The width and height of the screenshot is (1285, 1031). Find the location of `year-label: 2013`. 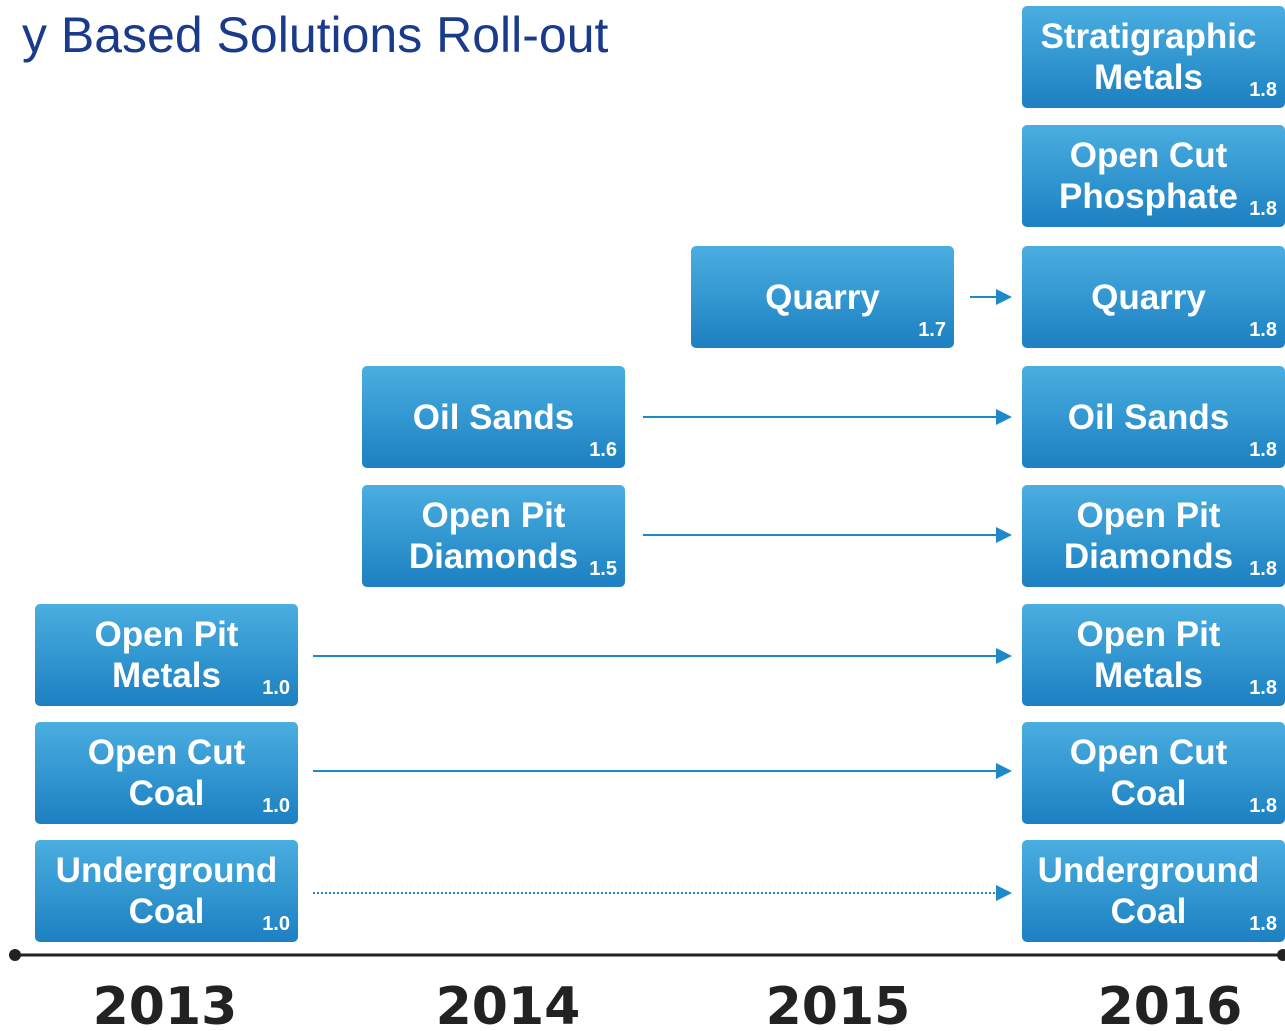

year-label: 2013 is located at coordinates (165, 1004).